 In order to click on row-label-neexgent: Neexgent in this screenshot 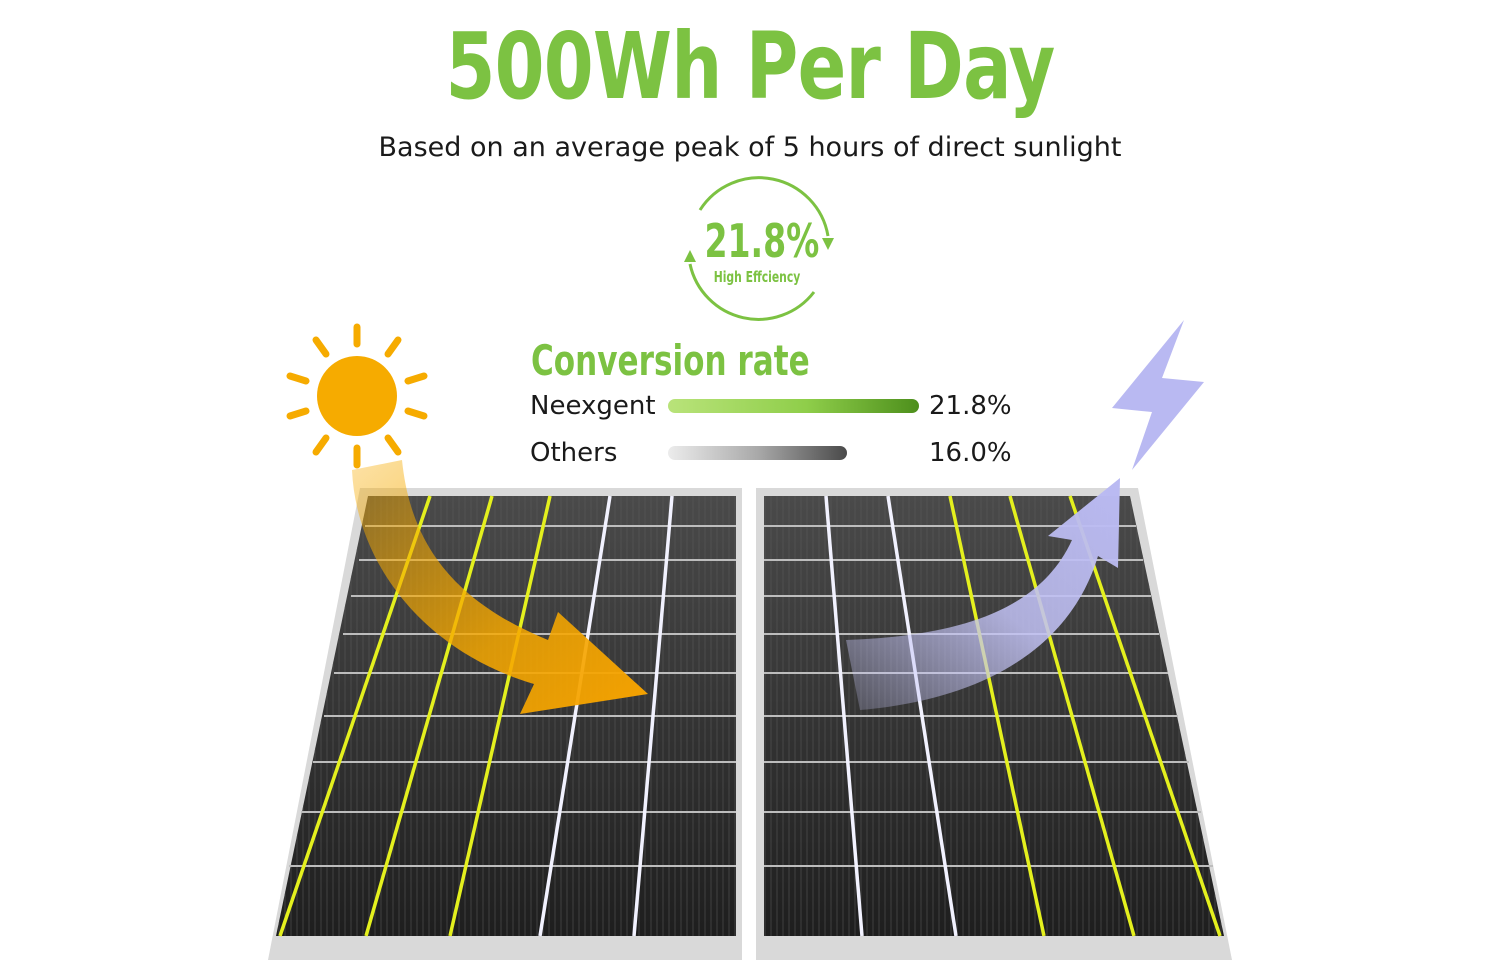, I will do `click(593, 406)`.